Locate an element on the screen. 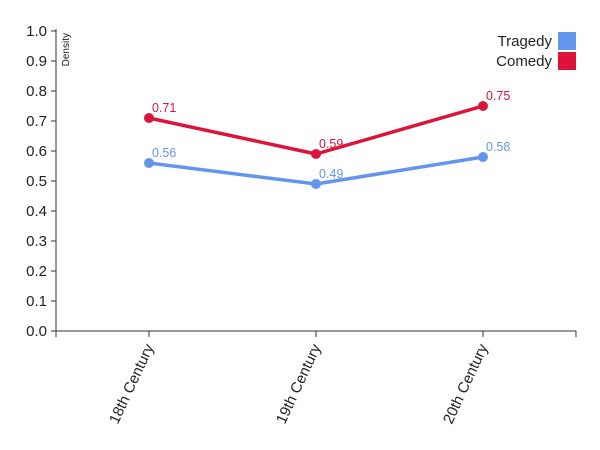 The image size is (600, 450). y-tick-label: 0.5 is located at coordinates (36, 181).